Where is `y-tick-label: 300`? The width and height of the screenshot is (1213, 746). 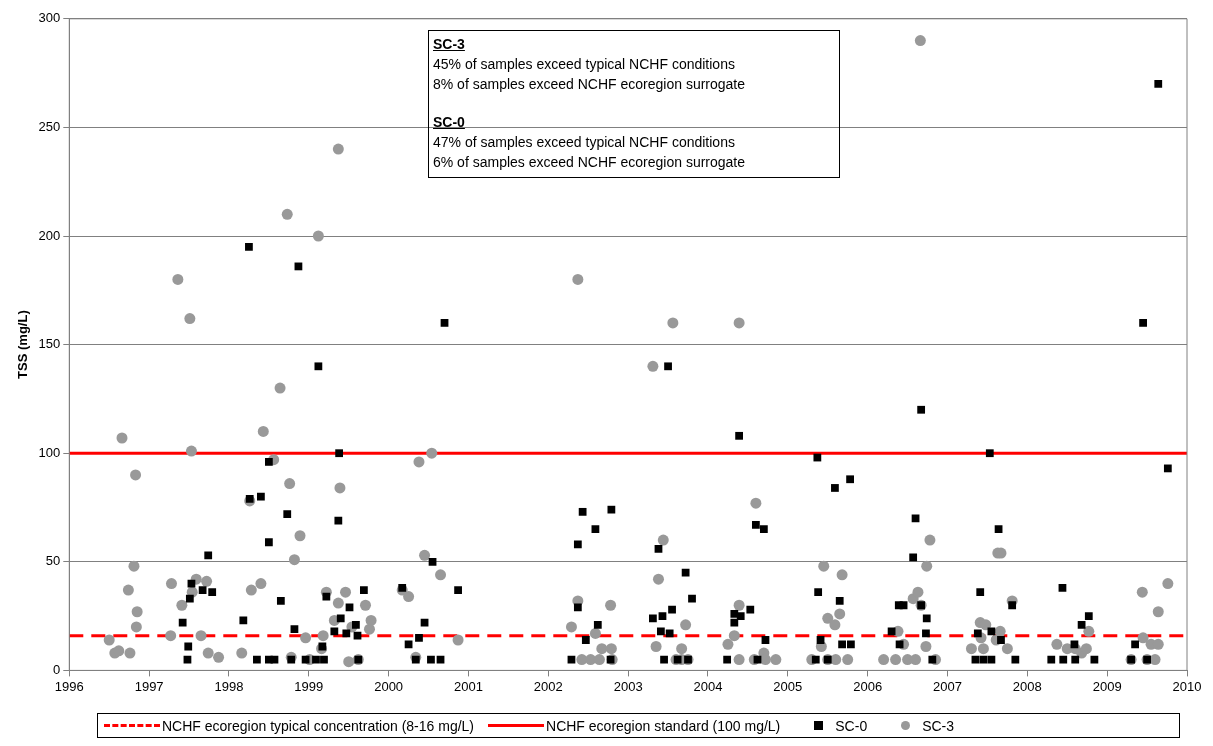
y-tick-label: 300 is located at coordinates (49, 18).